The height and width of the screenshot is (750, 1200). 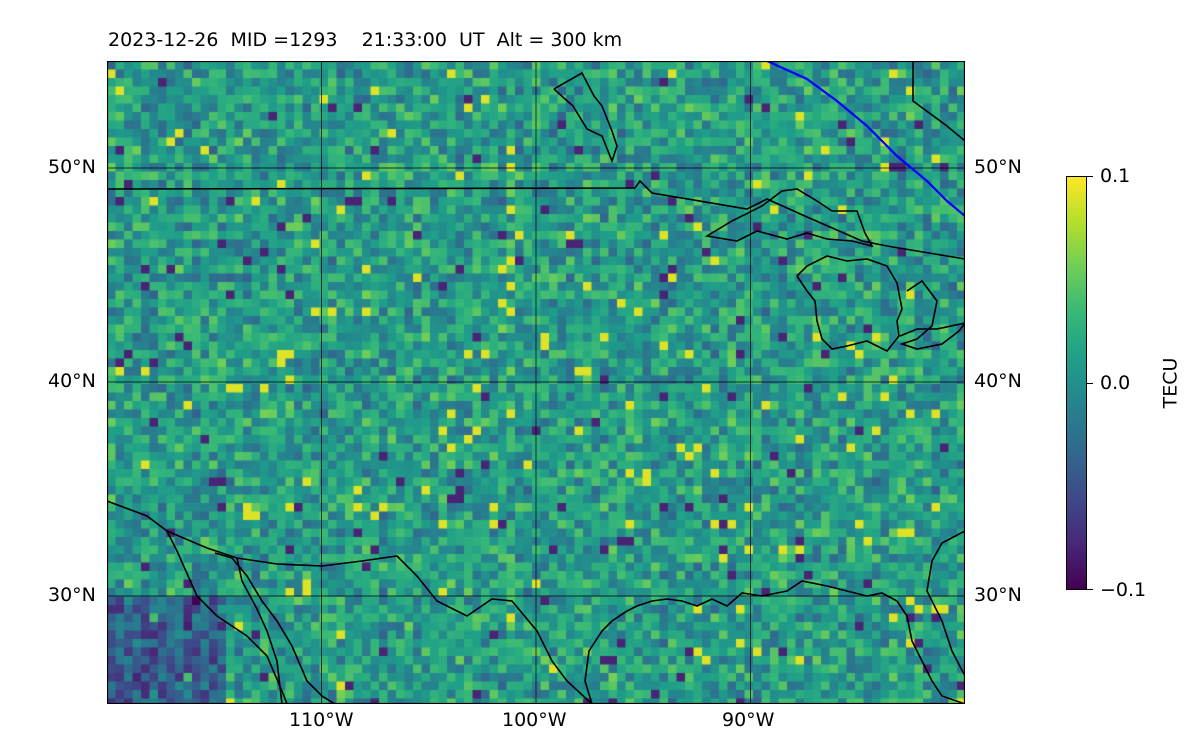 I want to click on colorbar-tick-min, so click(x=1090, y=589).